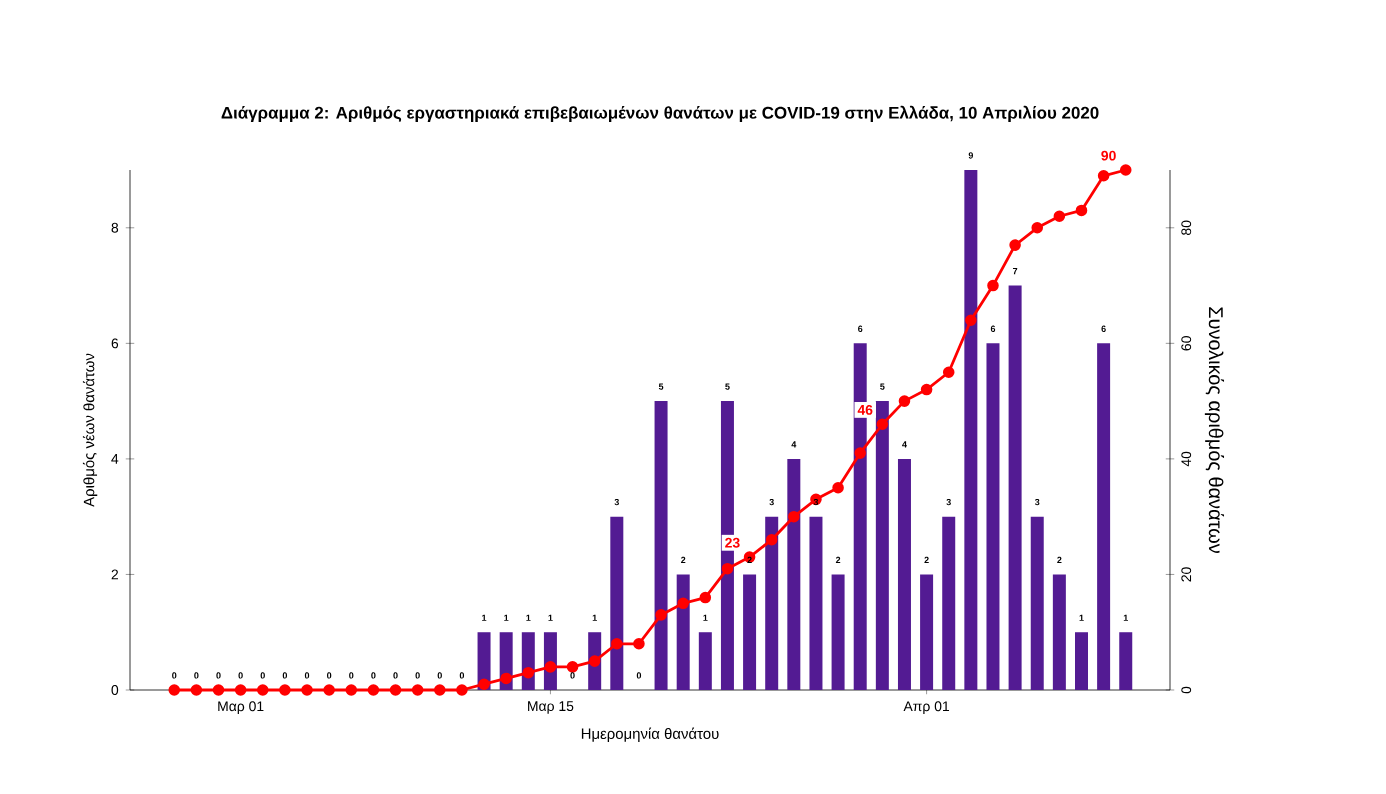 This screenshot has width=1386, height=794. What do you see at coordinates (1214, 430) in the screenshot?
I see `y2-axis-title: Συνολικός αριθμός θανάτων` at bounding box center [1214, 430].